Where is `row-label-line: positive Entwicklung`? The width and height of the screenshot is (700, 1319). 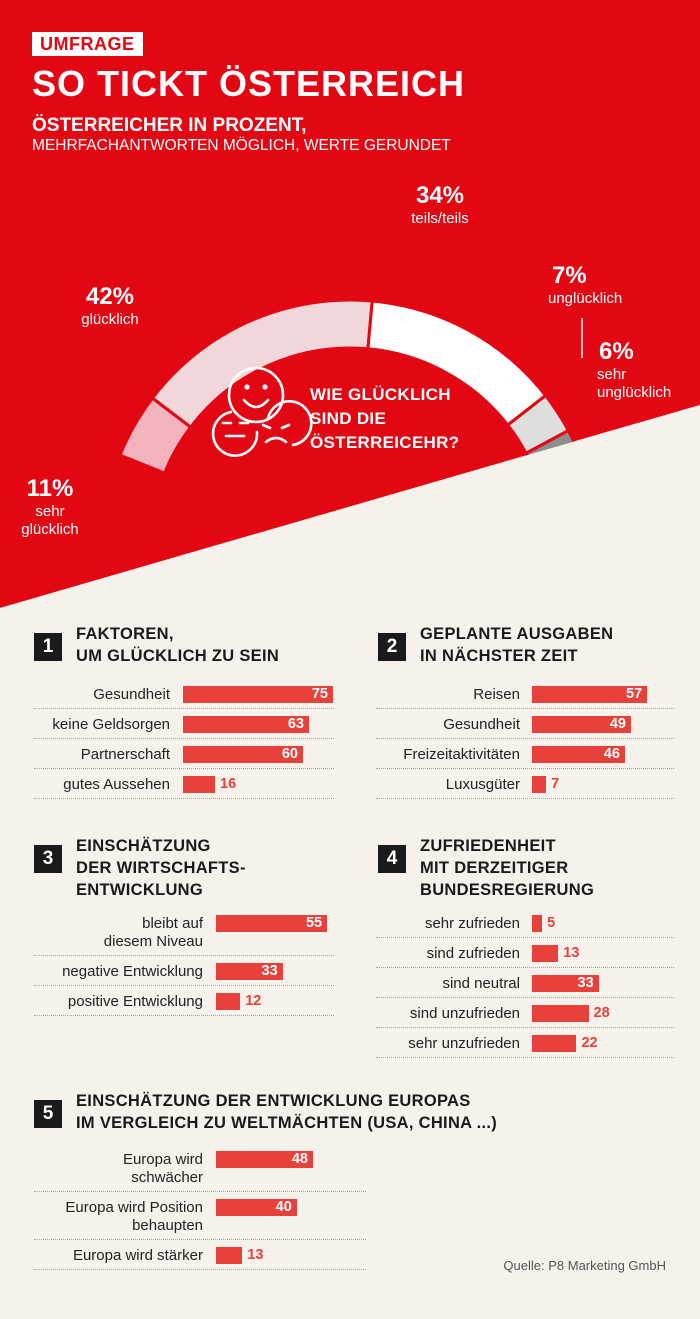 row-label-line: positive Entwicklung is located at coordinates (135, 1001).